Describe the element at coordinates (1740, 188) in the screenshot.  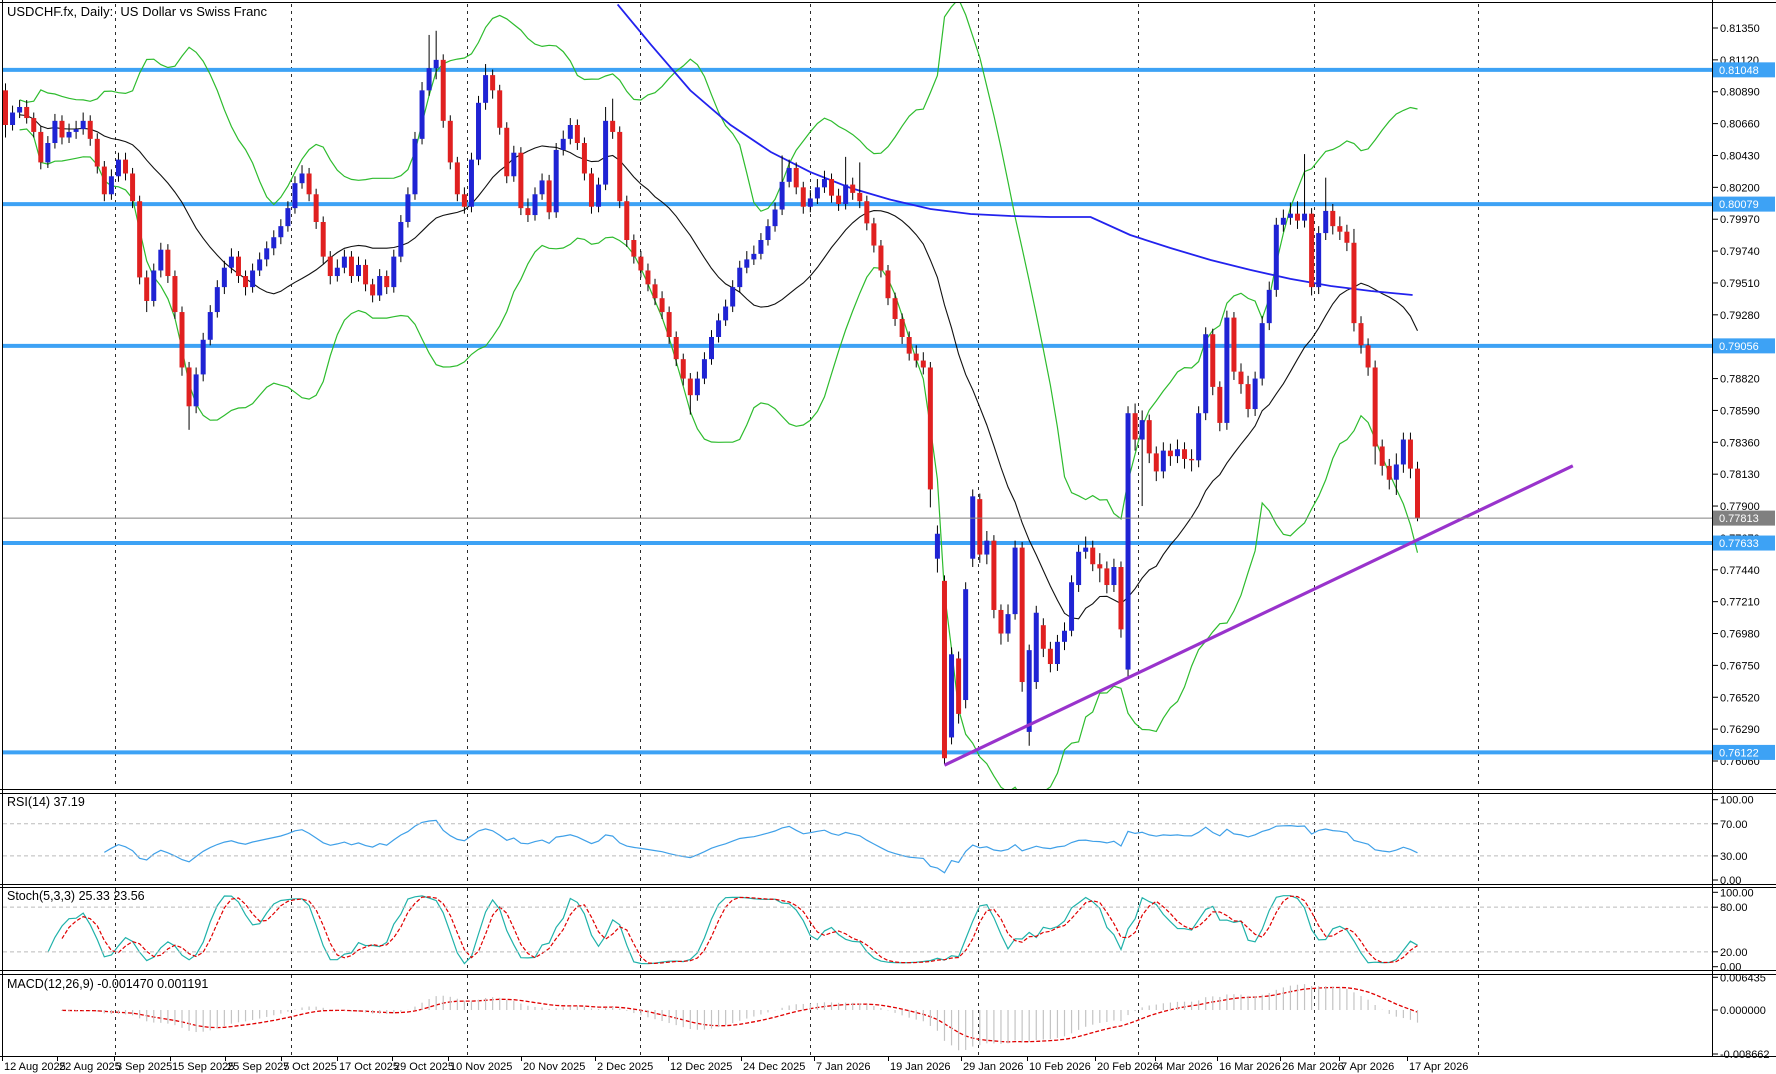
I see `y-axis-tick-label: 0.80200` at that location.